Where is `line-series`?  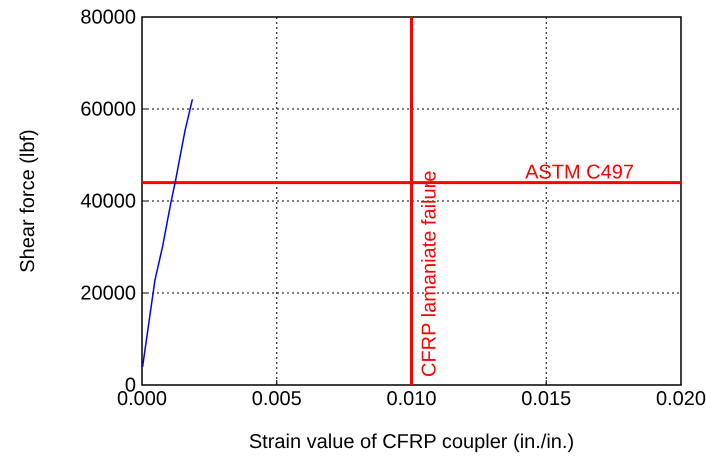 line-series is located at coordinates (168, 233).